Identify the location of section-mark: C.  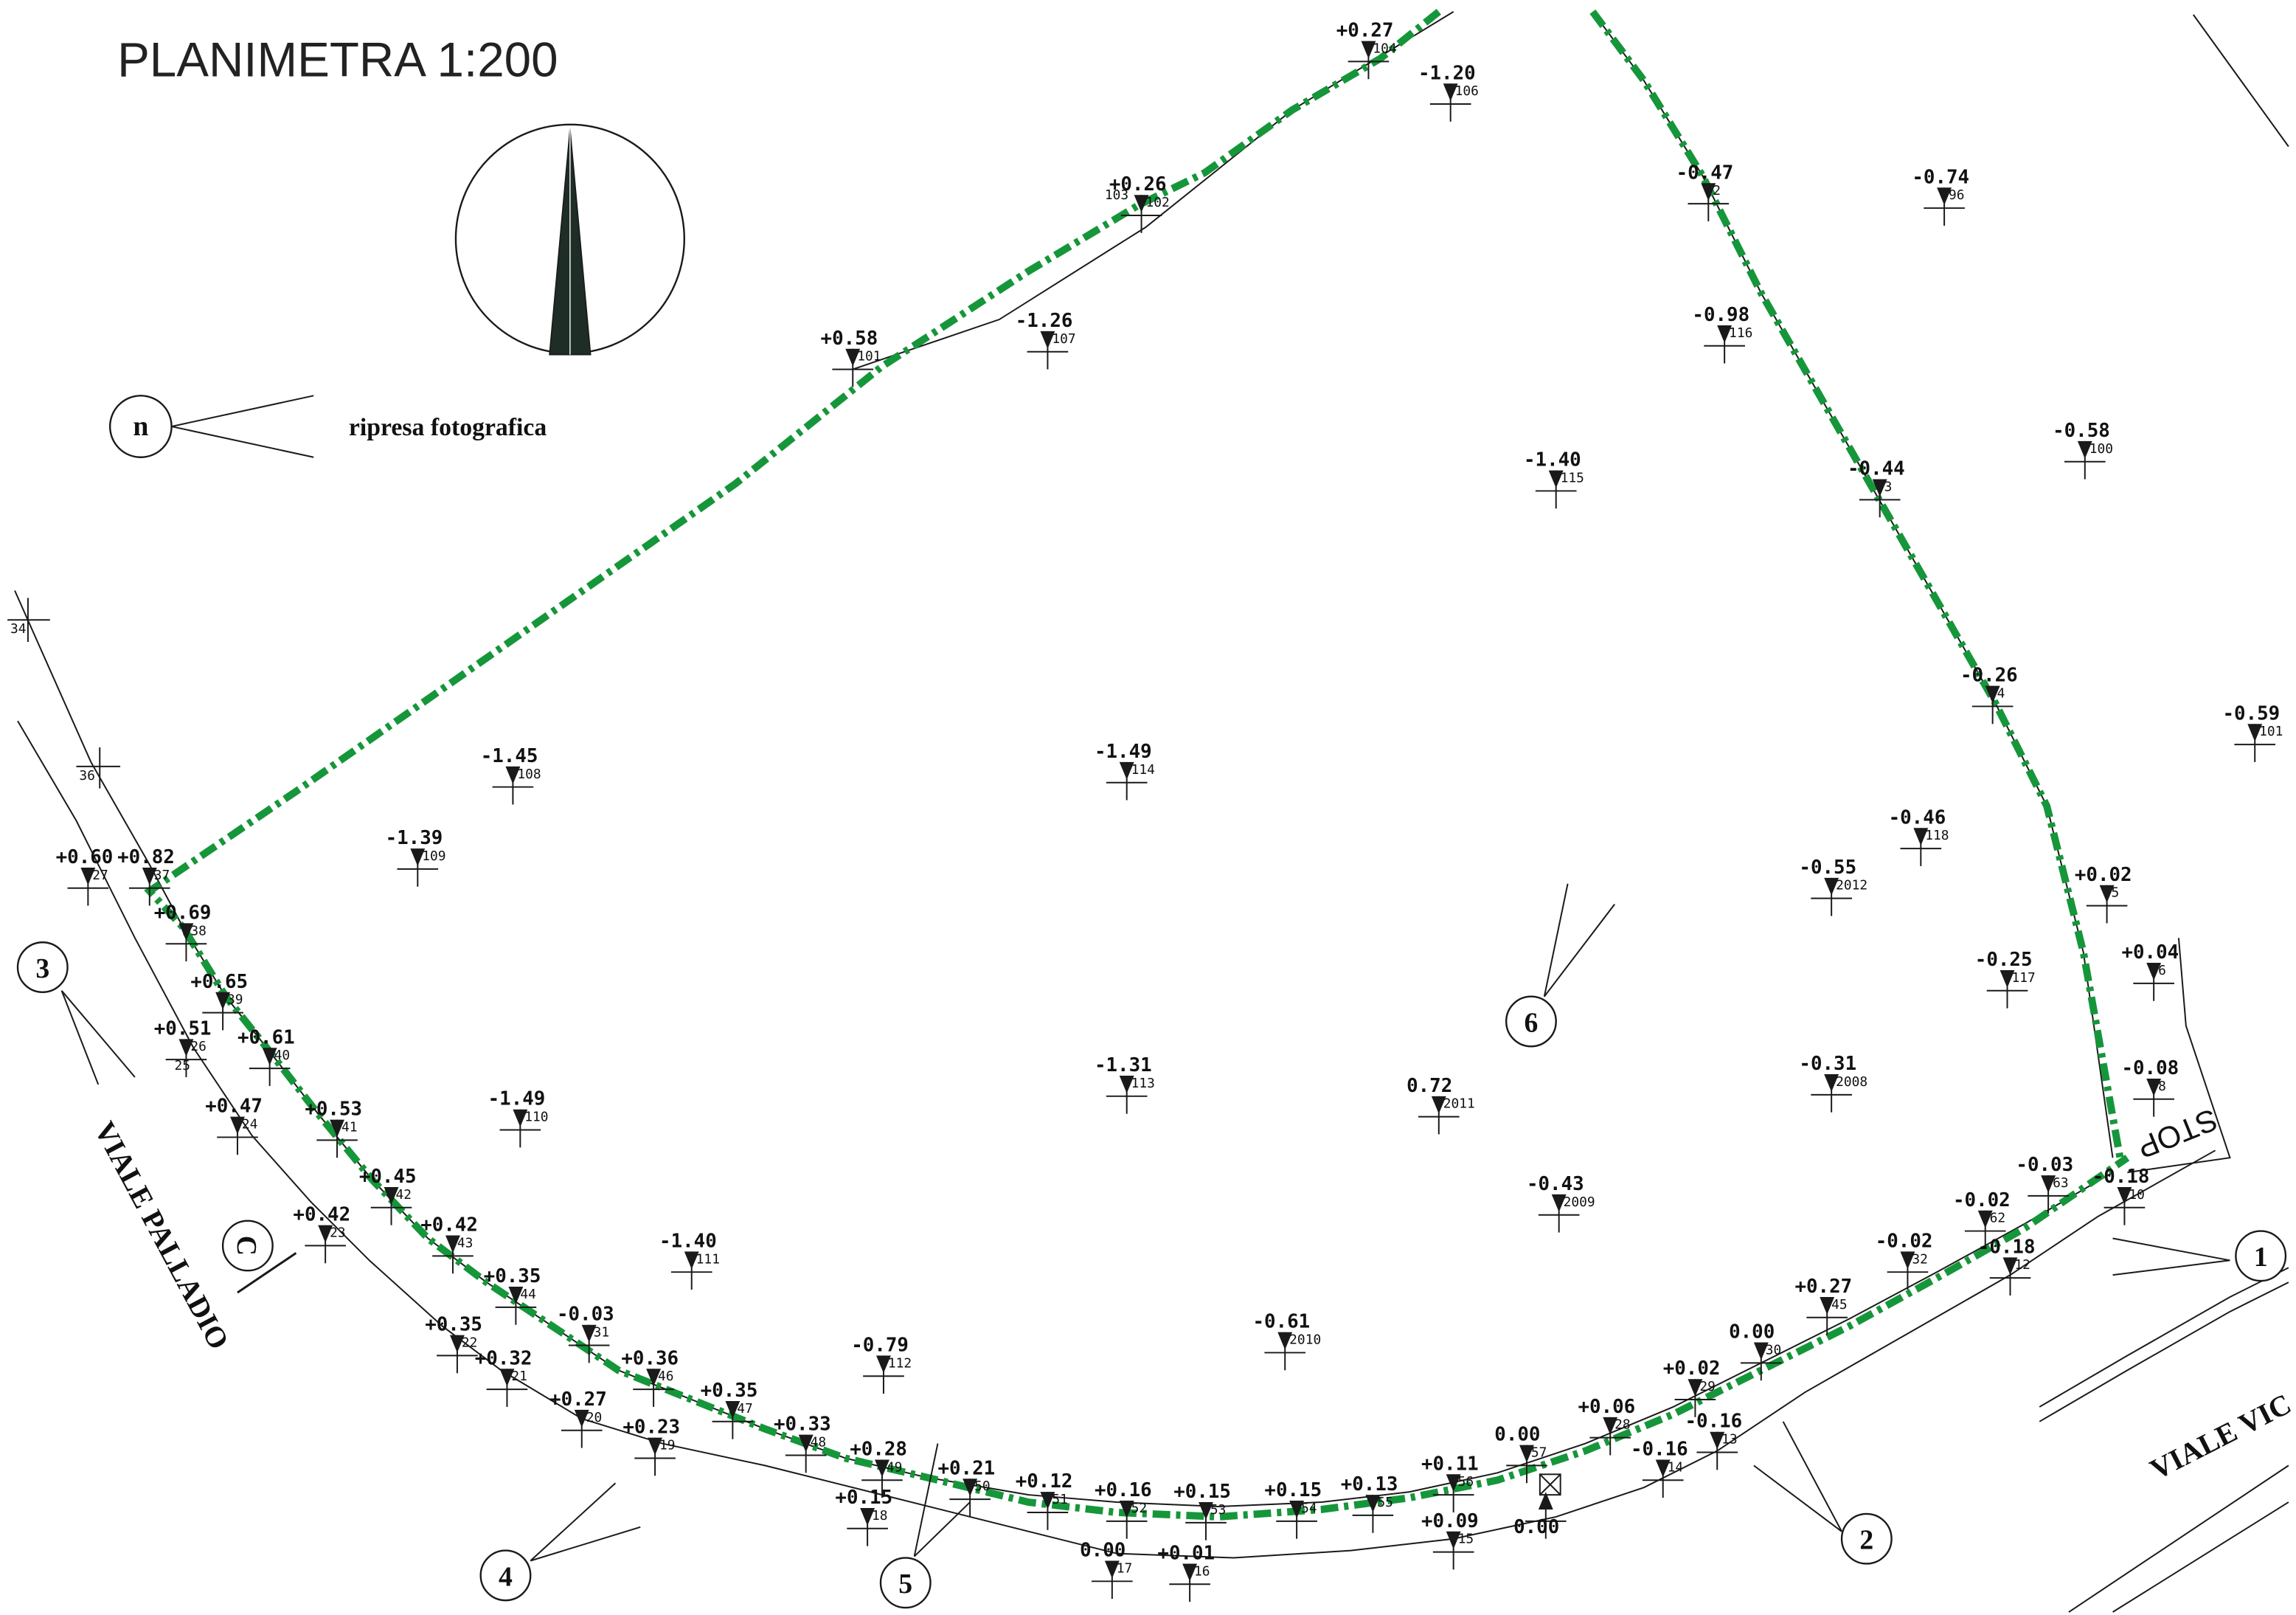
(259, 1257).